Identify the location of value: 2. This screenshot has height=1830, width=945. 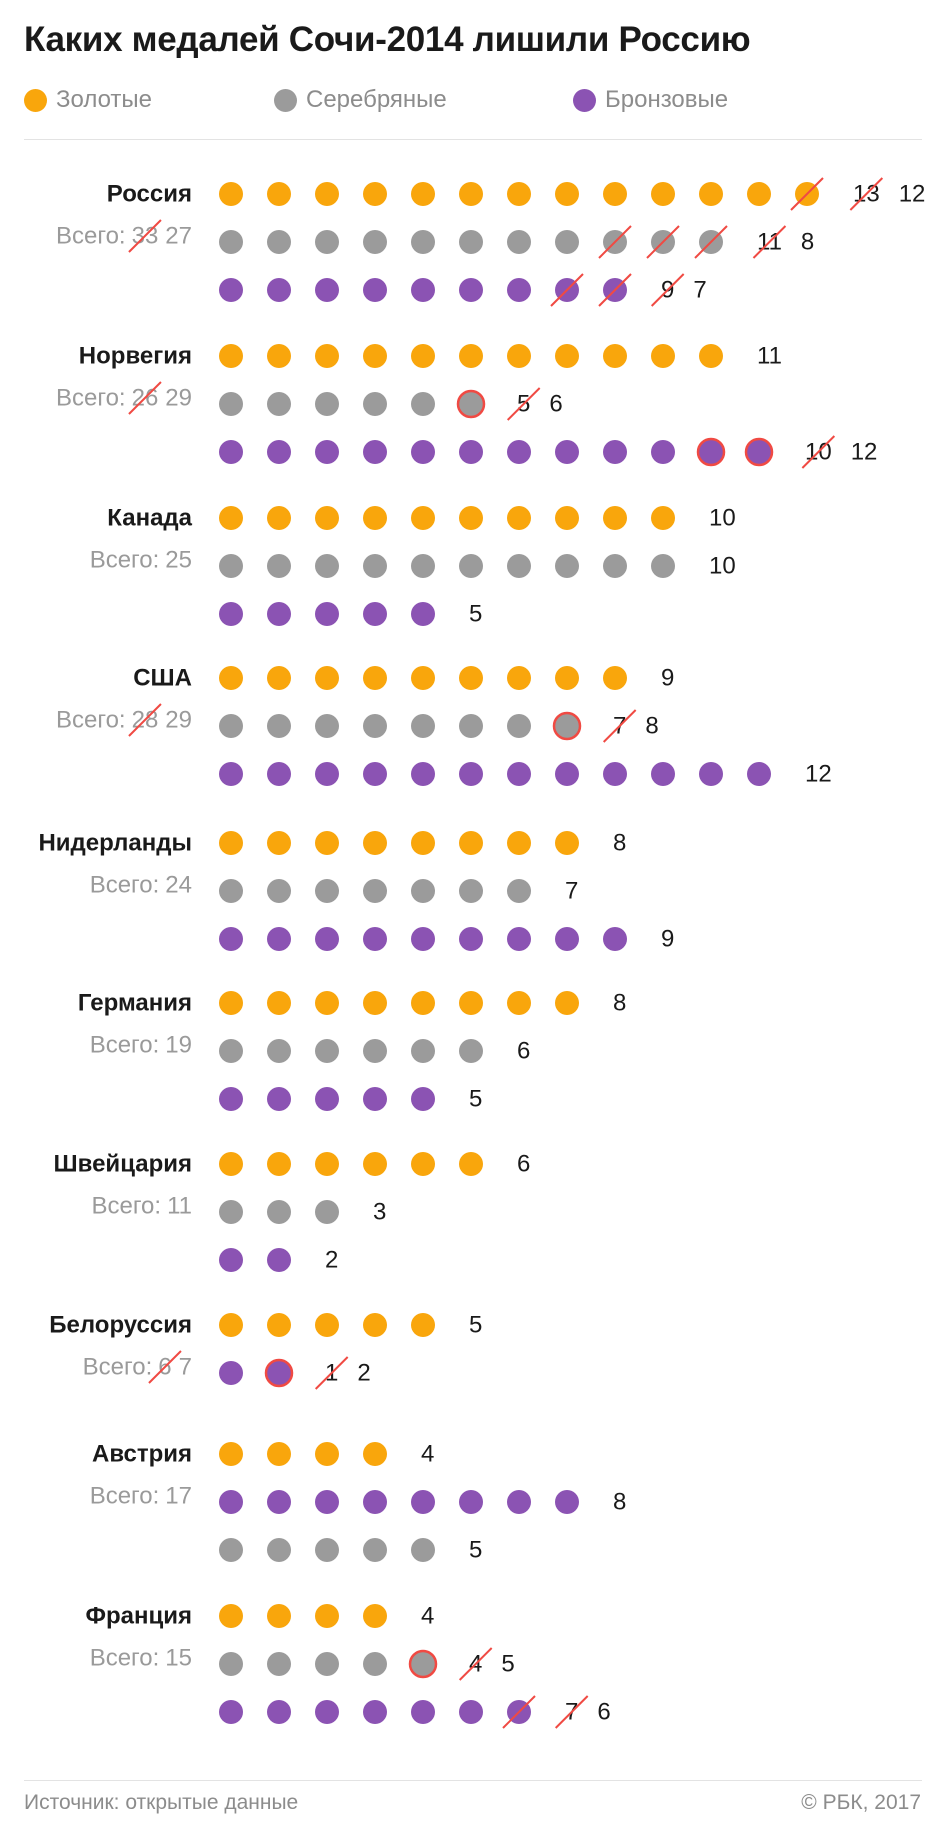
(331, 1260).